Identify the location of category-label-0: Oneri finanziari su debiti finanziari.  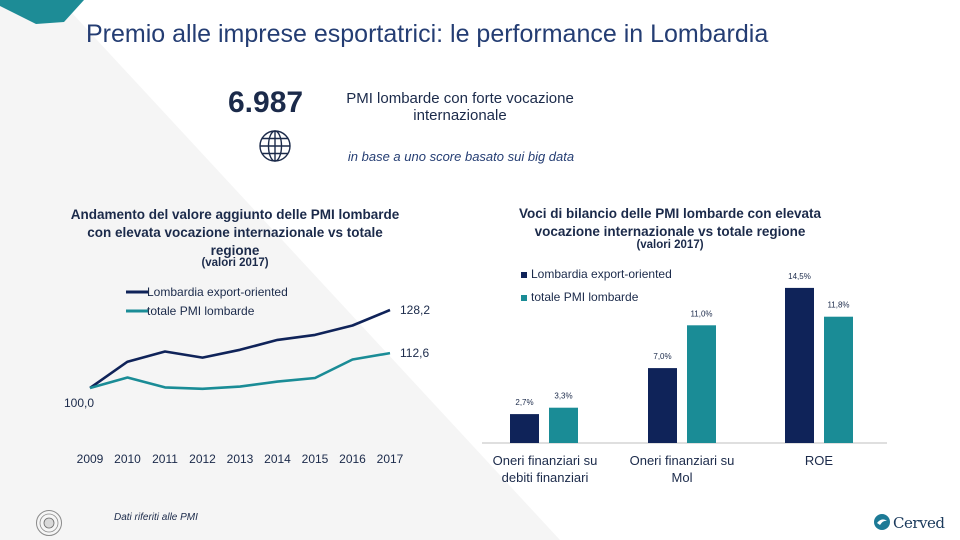
(545, 469).